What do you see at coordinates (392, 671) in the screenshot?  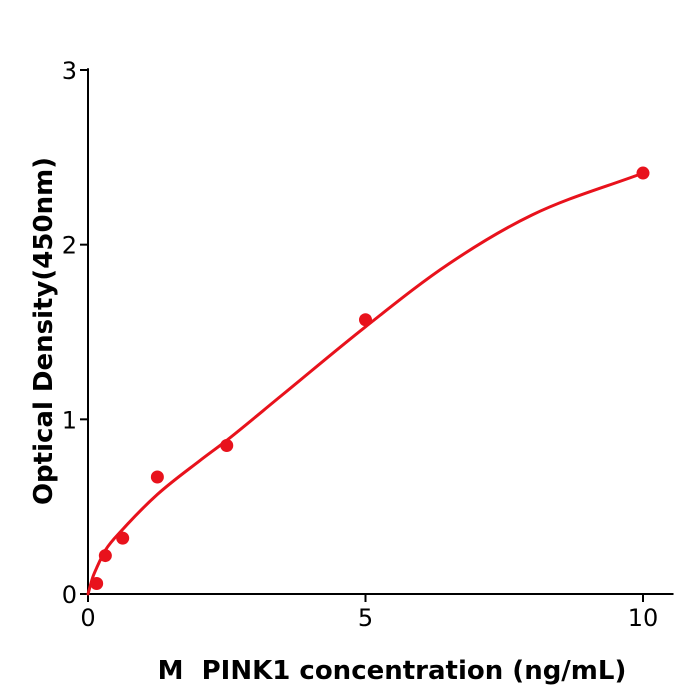 I see `x-axis-title: M PINK1 concentration (ng/mL)` at bounding box center [392, 671].